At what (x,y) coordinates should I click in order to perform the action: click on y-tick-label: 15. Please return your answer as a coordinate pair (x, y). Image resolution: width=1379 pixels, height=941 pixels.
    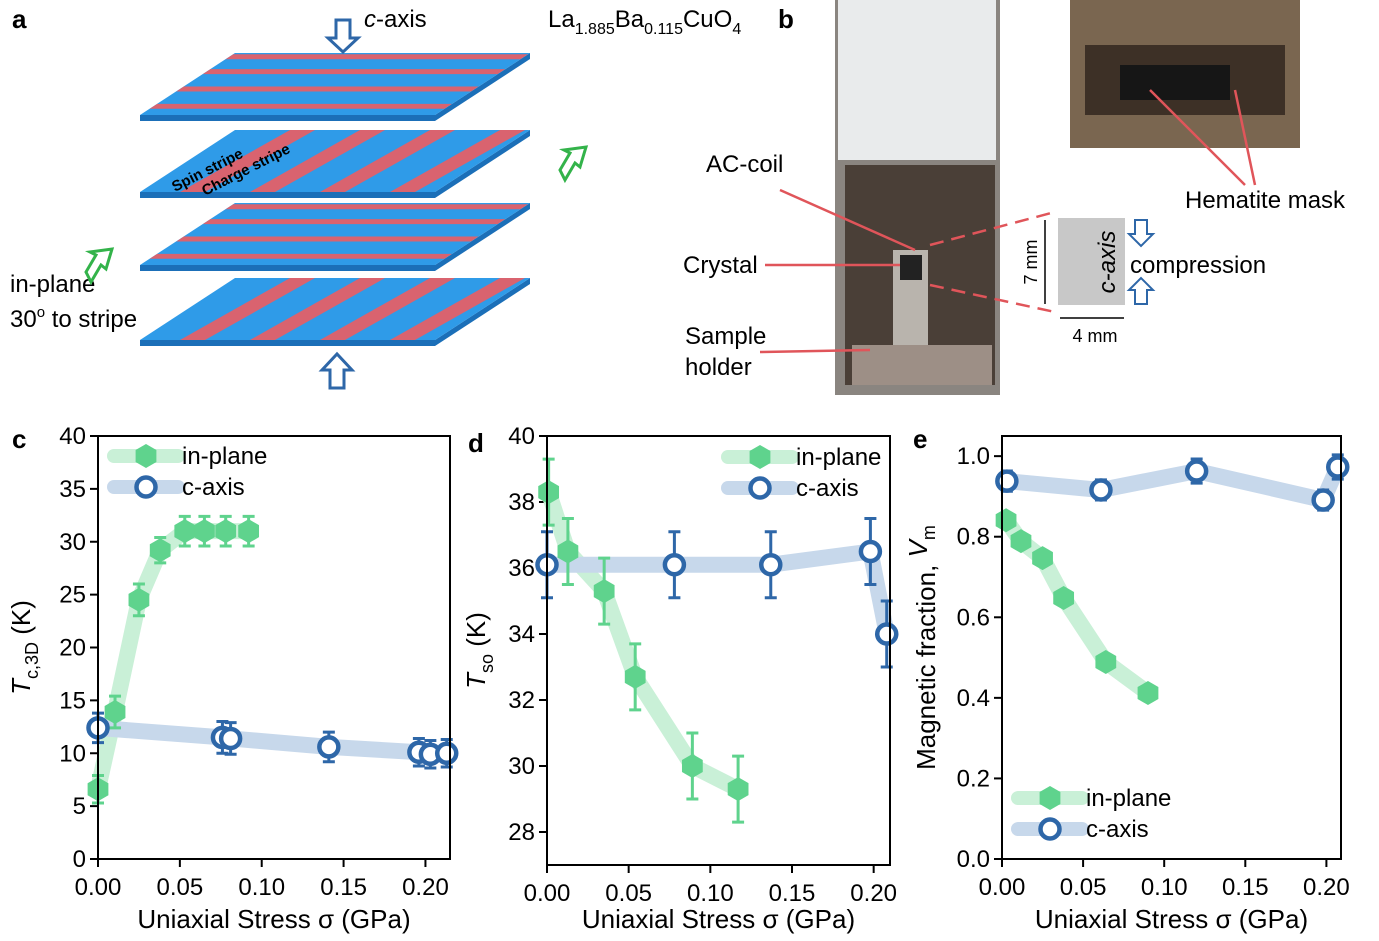
    Looking at the image, I should click on (72, 700).